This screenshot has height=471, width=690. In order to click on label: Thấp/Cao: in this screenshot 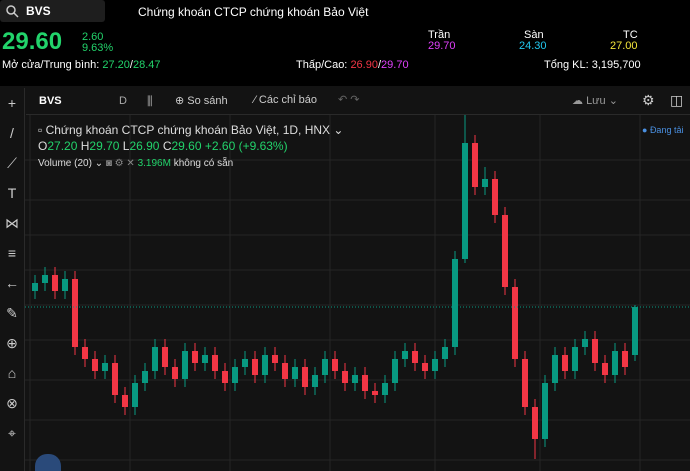, I will do `click(322, 65)`.